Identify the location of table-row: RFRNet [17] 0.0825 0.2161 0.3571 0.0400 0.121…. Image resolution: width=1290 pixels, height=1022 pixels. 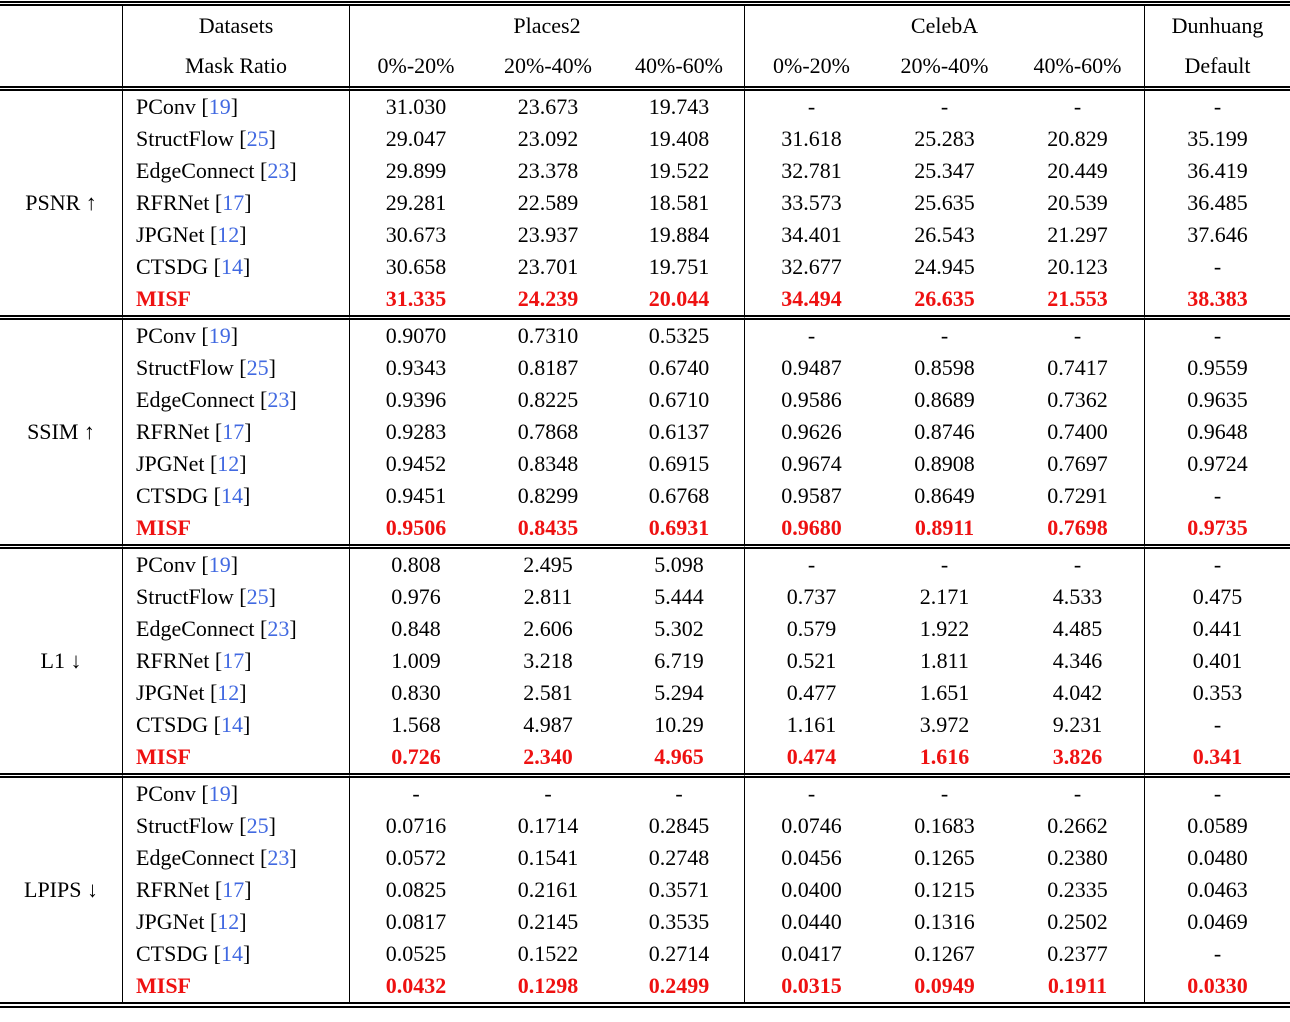
(645, 890).